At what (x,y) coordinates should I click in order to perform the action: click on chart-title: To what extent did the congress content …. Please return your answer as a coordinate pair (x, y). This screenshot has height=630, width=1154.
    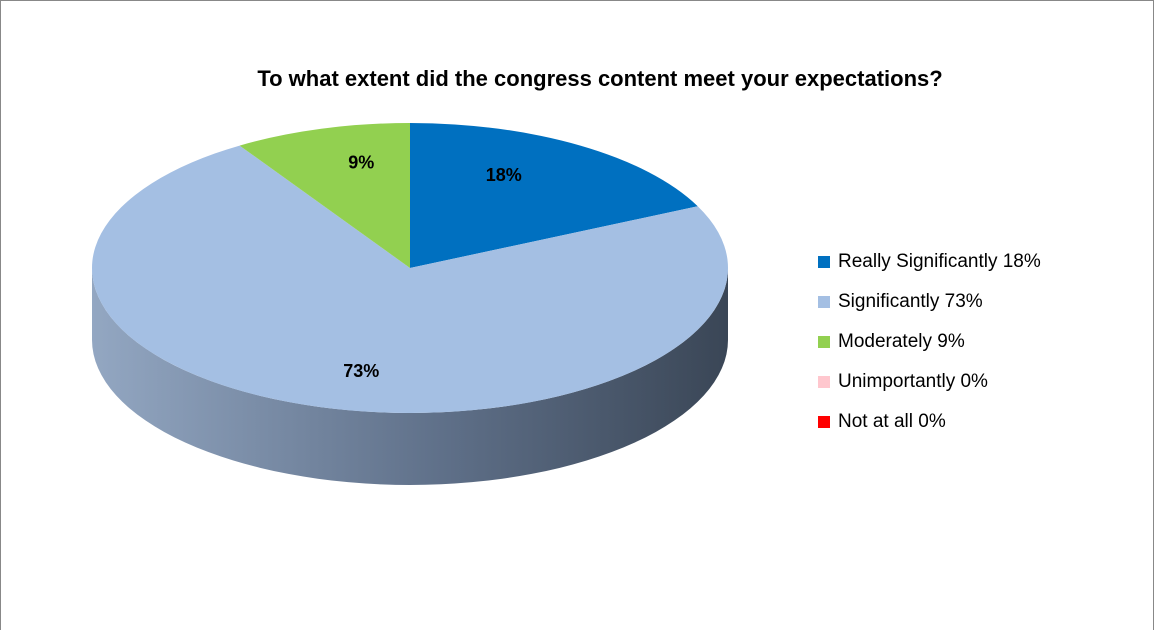
    Looking at the image, I should click on (599, 78).